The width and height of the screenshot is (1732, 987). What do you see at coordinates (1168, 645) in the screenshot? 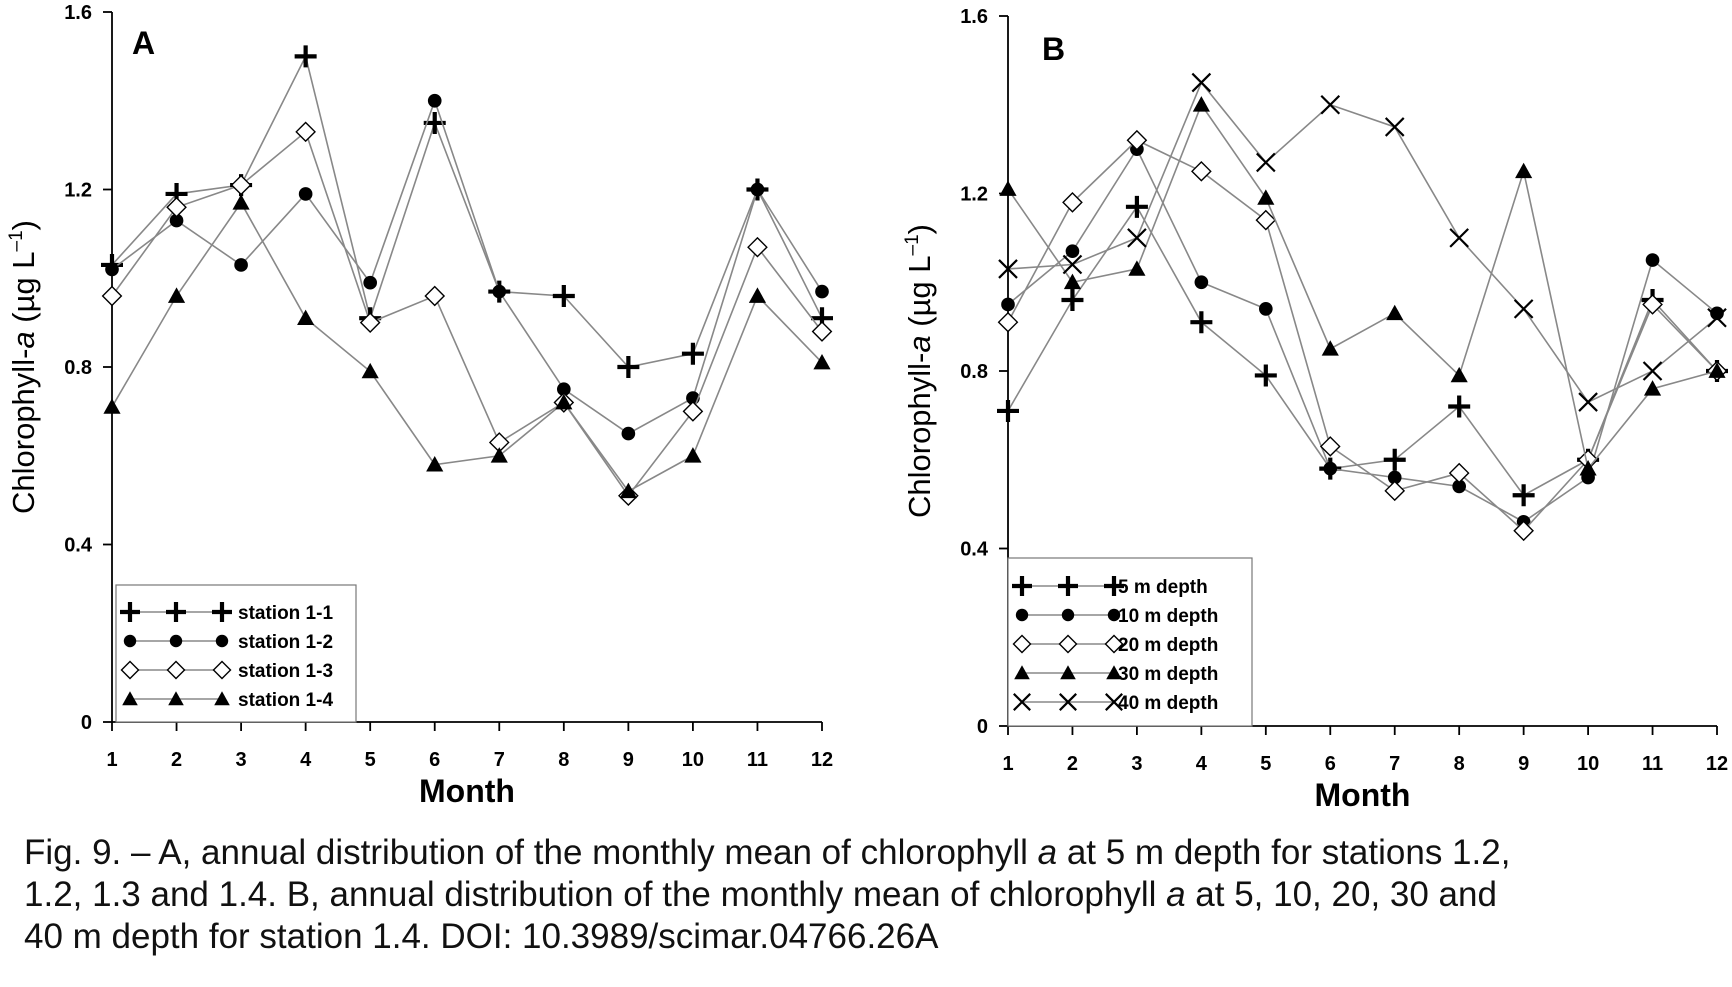
I see `legend-label: 20 m depth` at bounding box center [1168, 645].